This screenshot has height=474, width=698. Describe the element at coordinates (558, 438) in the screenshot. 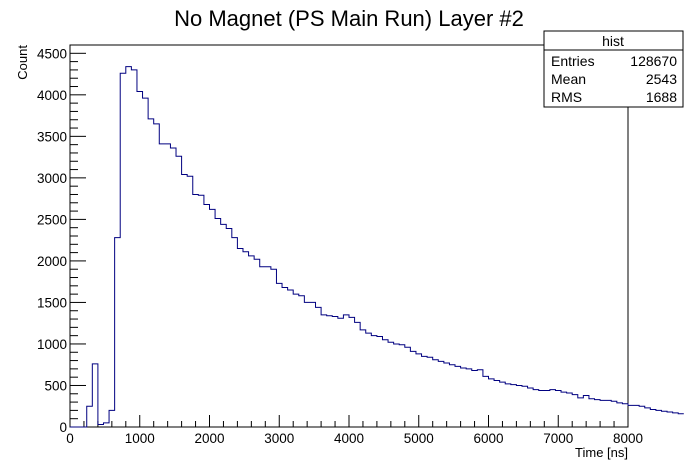

I see `x-tick-label: 7000` at that location.